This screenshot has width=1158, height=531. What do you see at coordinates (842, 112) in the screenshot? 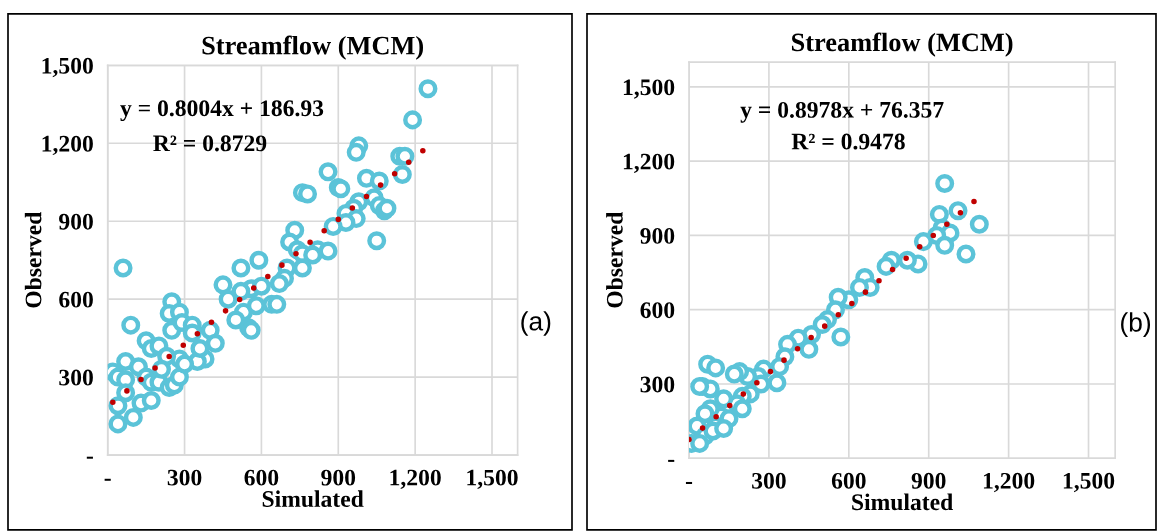
I see `annotation: y = 0.8978x + 76.357` at bounding box center [842, 112].